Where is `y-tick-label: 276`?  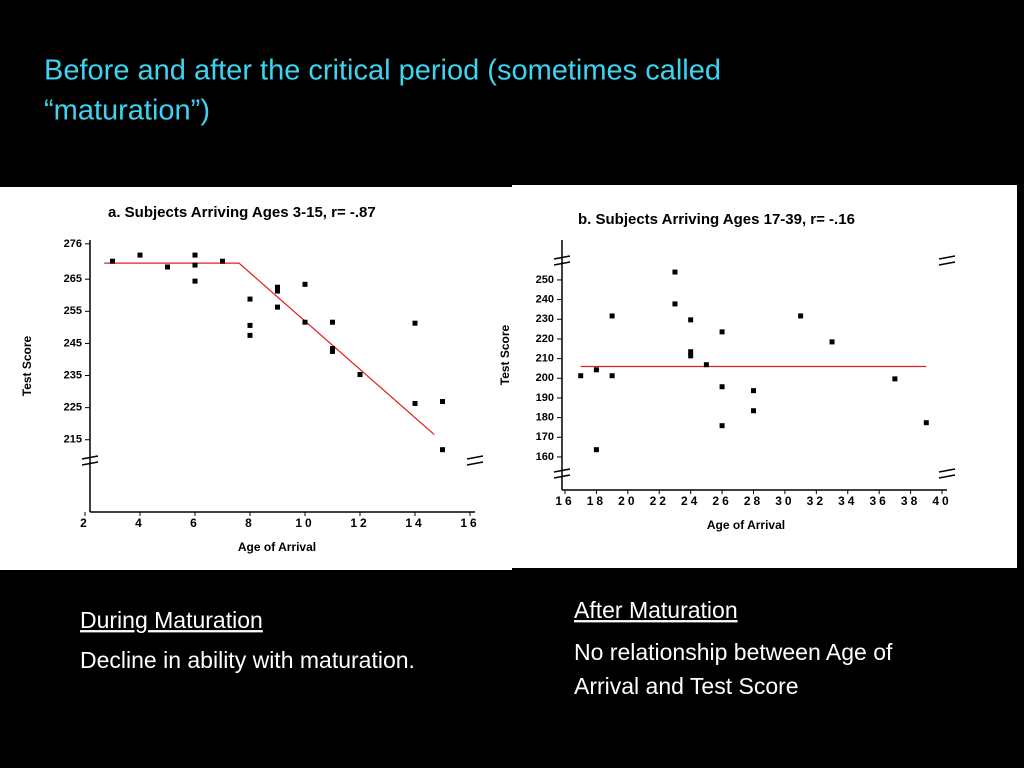
y-tick-label: 276 is located at coordinates (73, 244).